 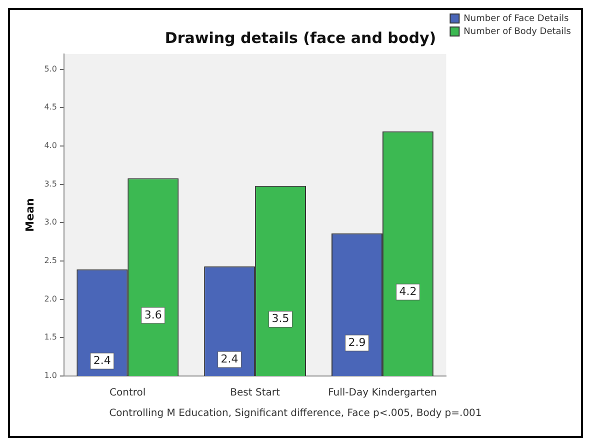 What do you see at coordinates (50, 69) in the screenshot?
I see `y-tick-label: 5.0` at bounding box center [50, 69].